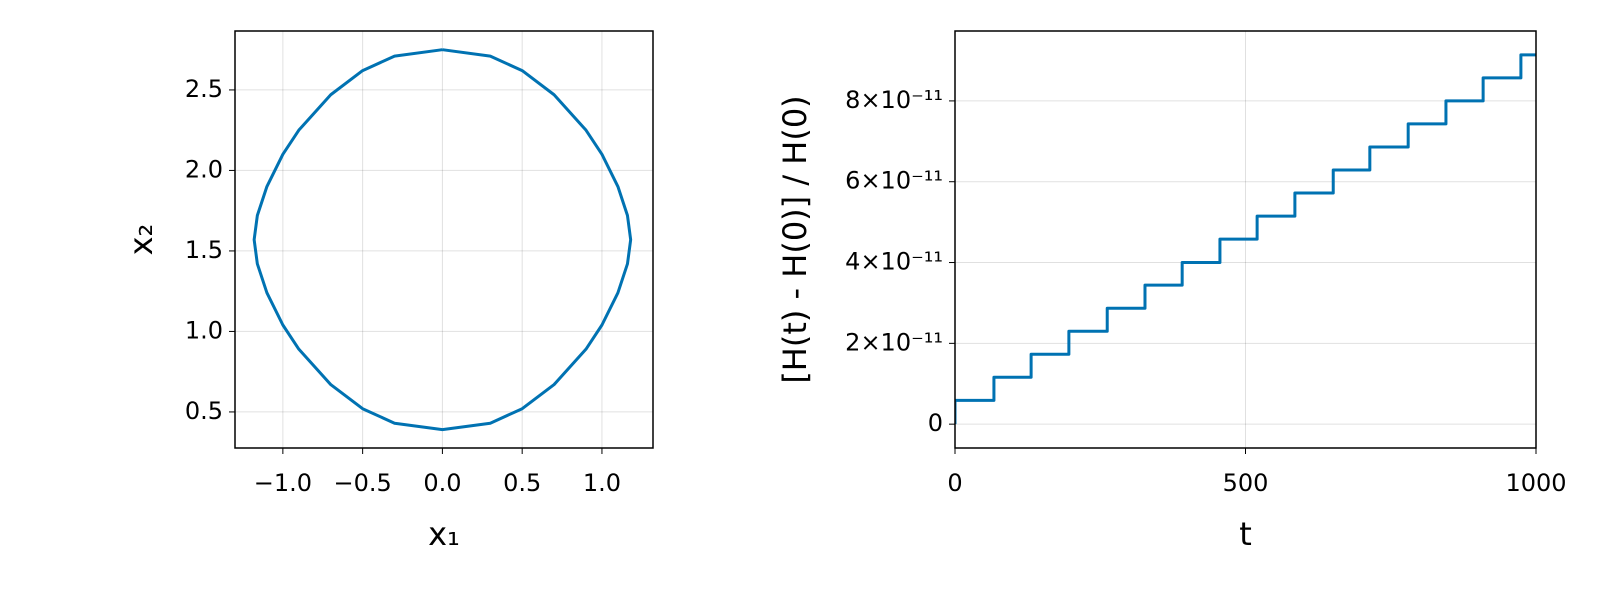 The height and width of the screenshot is (600, 1600). Describe the element at coordinates (954, 483) in the screenshot. I see `x-tick-label: 0` at that location.